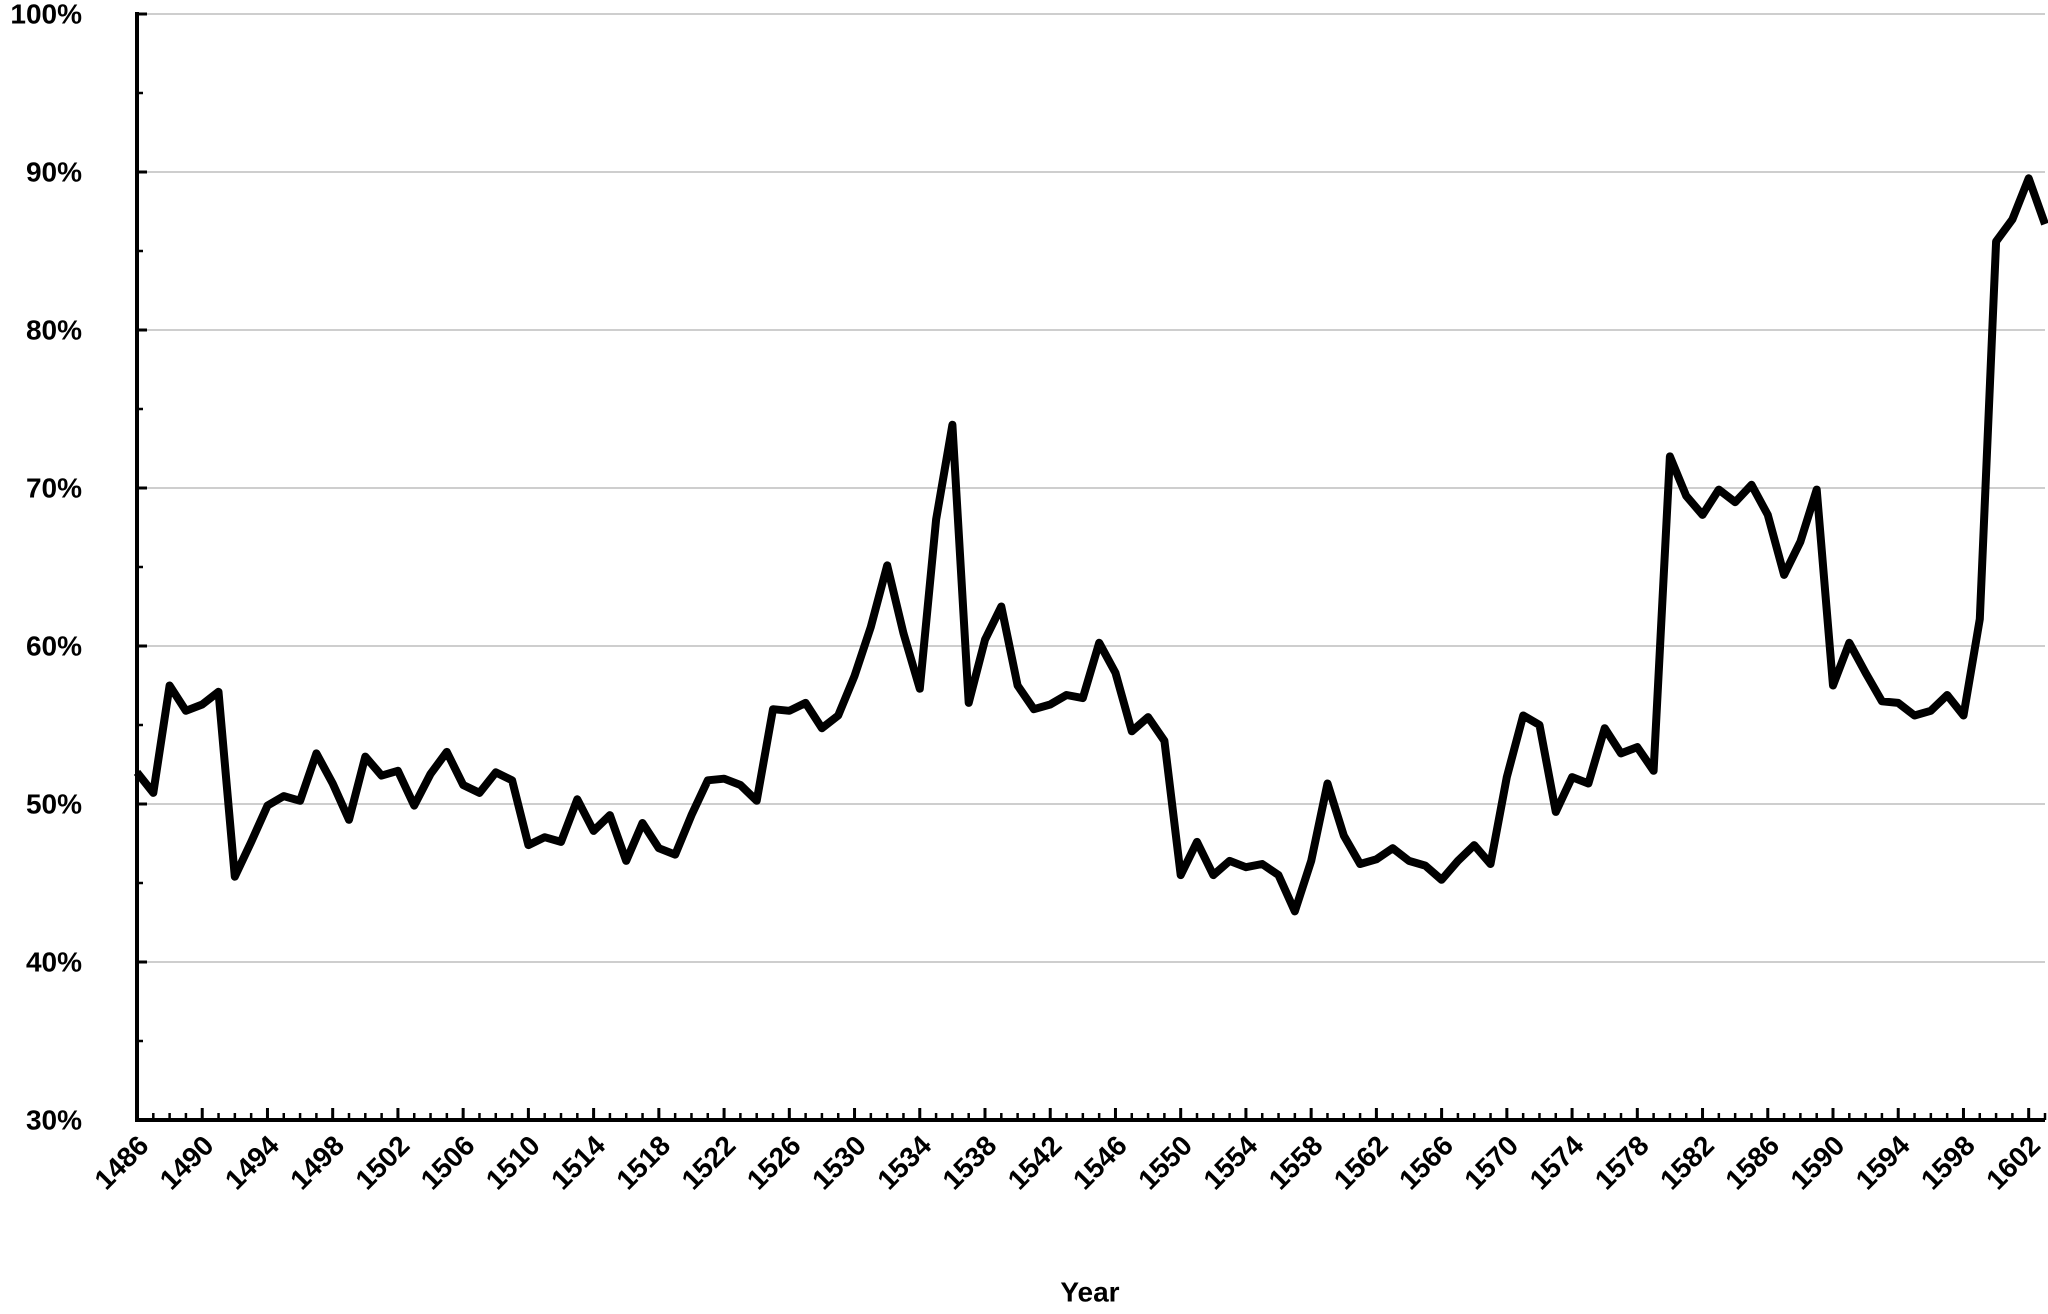  What do you see at coordinates (1948, 1163) in the screenshot?
I see `x-tick-label: 1598` at bounding box center [1948, 1163].